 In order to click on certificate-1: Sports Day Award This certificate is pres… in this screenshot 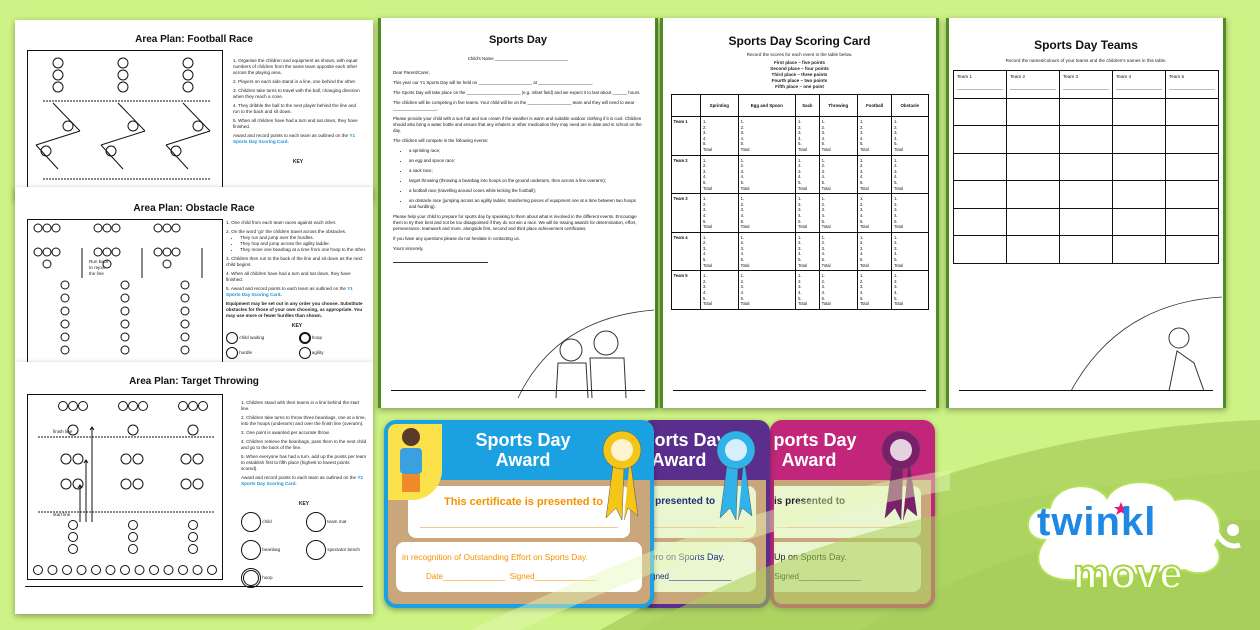, I will do `click(519, 514)`.